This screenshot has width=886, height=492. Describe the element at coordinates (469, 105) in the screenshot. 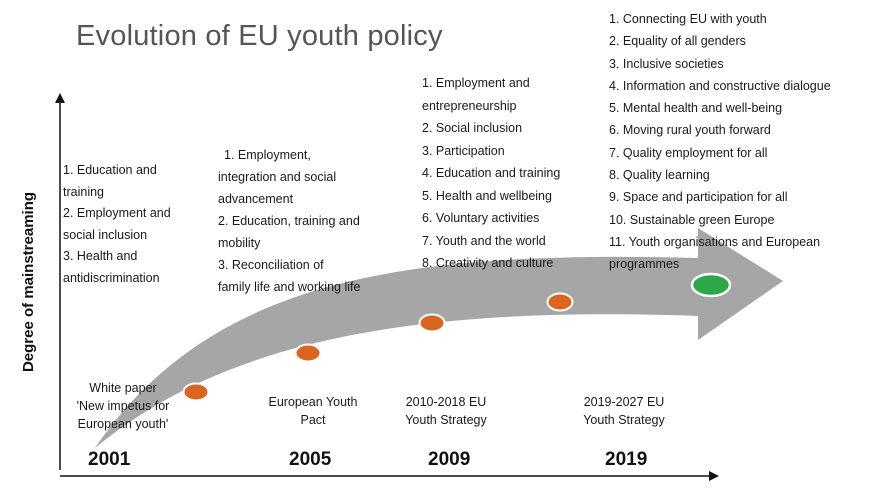

I see `list-item: entrepreneurship` at that location.